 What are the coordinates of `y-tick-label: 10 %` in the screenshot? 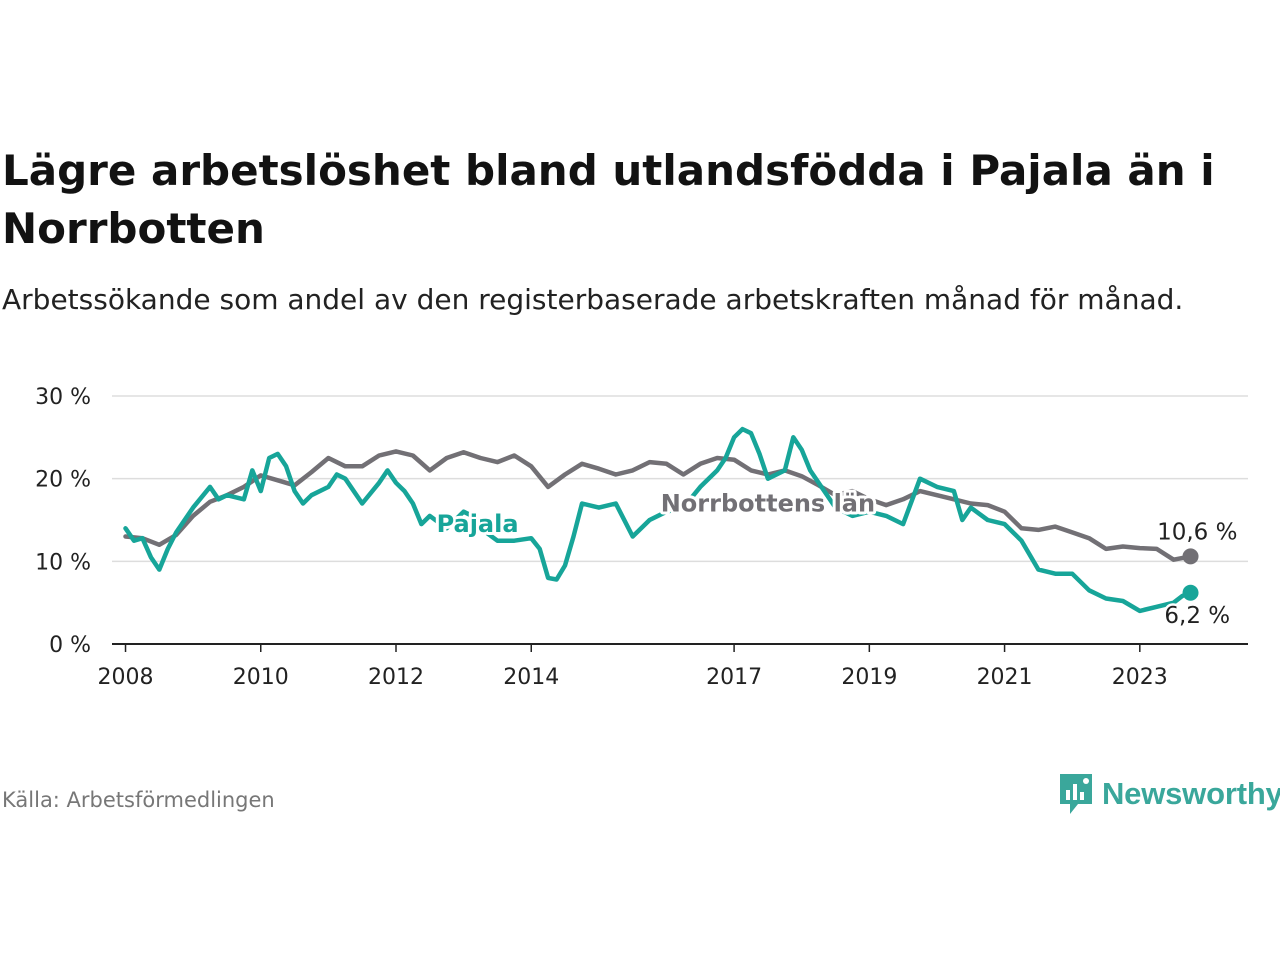 It's located at (63, 562).